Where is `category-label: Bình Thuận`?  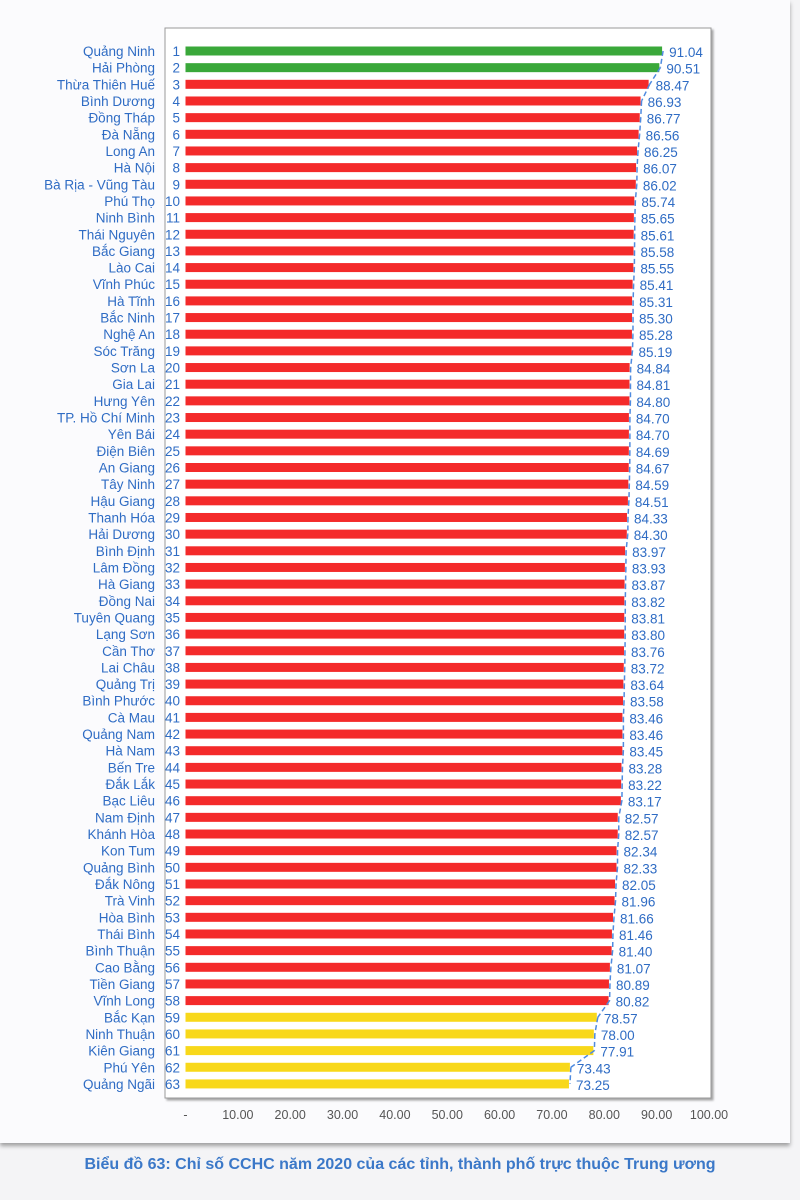 category-label: Bình Thuận is located at coordinates (120, 951).